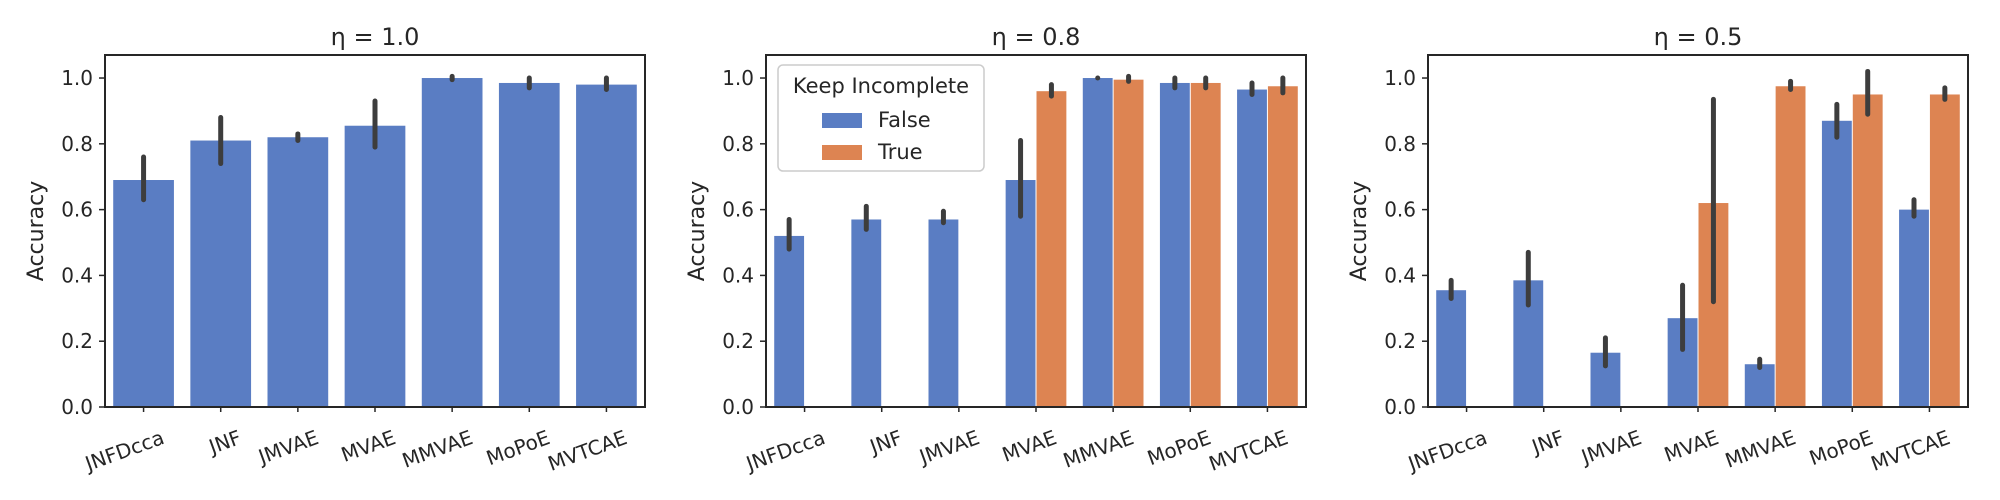 The image size is (2000, 500). I want to click on bar-mvae-true, so click(1051, 249).